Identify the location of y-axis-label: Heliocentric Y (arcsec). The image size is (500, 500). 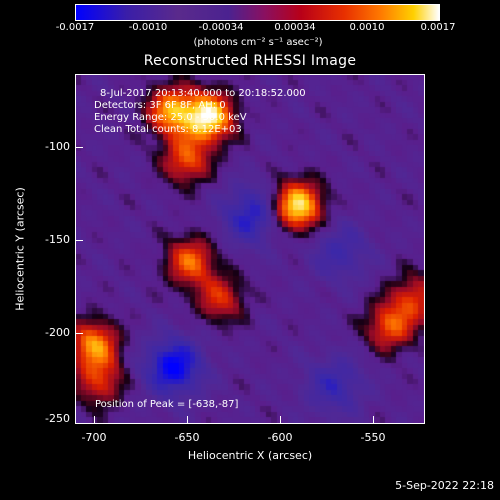
(20, 249).